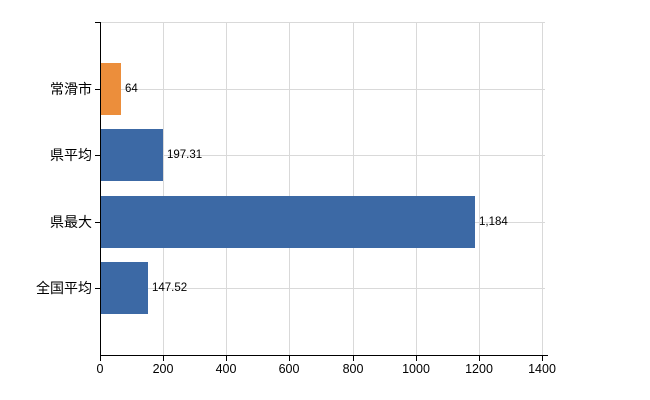  I want to click on value-label: 147.52, so click(170, 288).